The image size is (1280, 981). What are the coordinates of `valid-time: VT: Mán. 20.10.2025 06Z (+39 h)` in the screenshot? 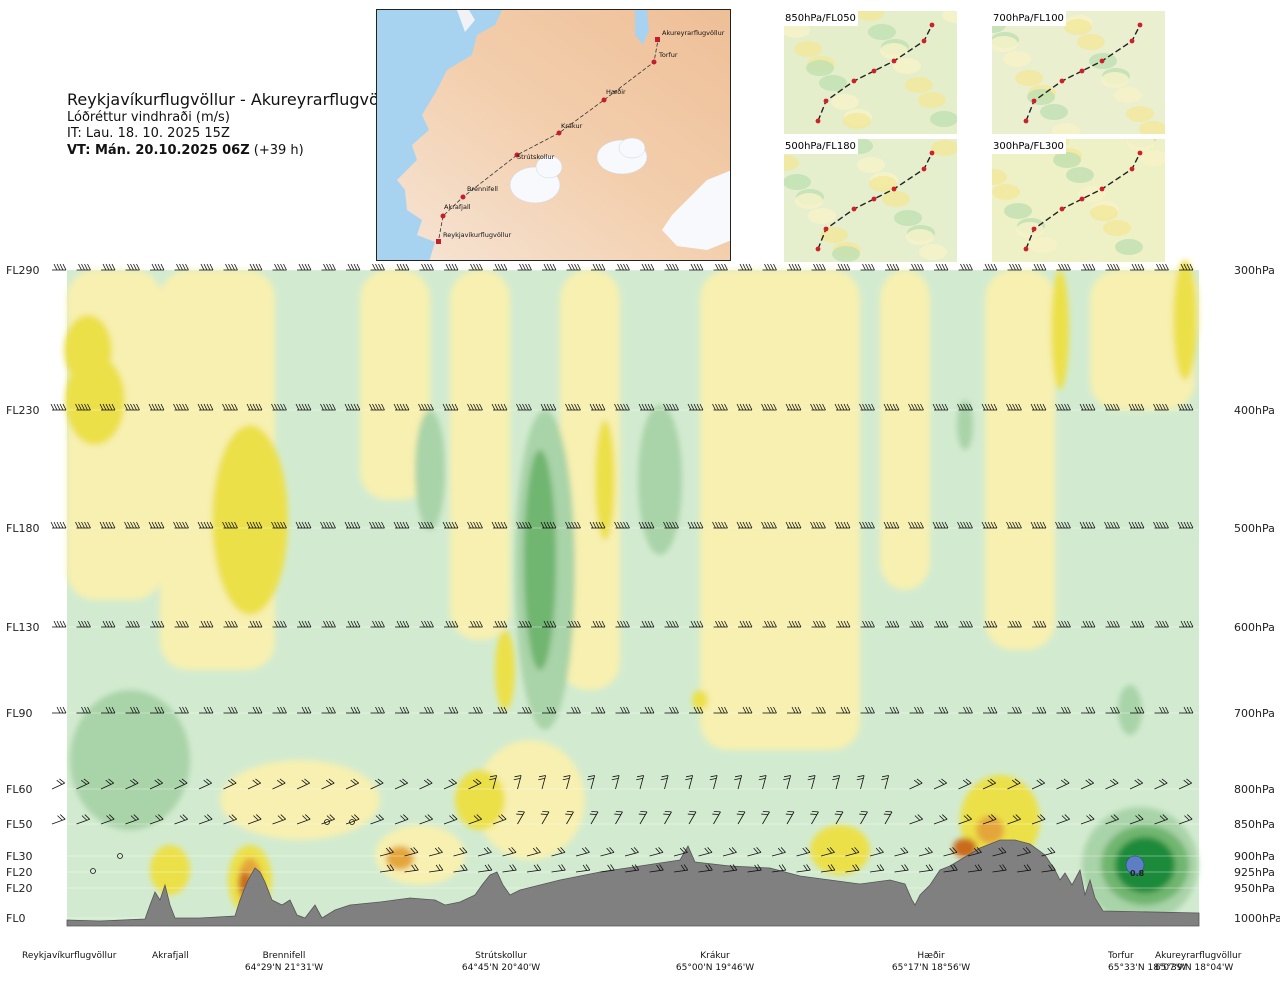 It's located at (227, 150).